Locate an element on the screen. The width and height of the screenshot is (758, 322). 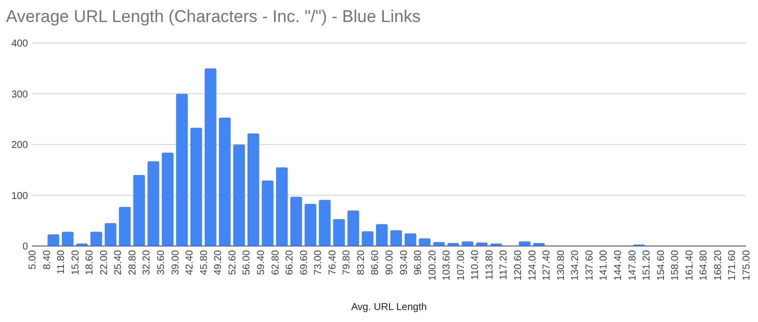
x-tick-label: 62.80 is located at coordinates (276, 263).